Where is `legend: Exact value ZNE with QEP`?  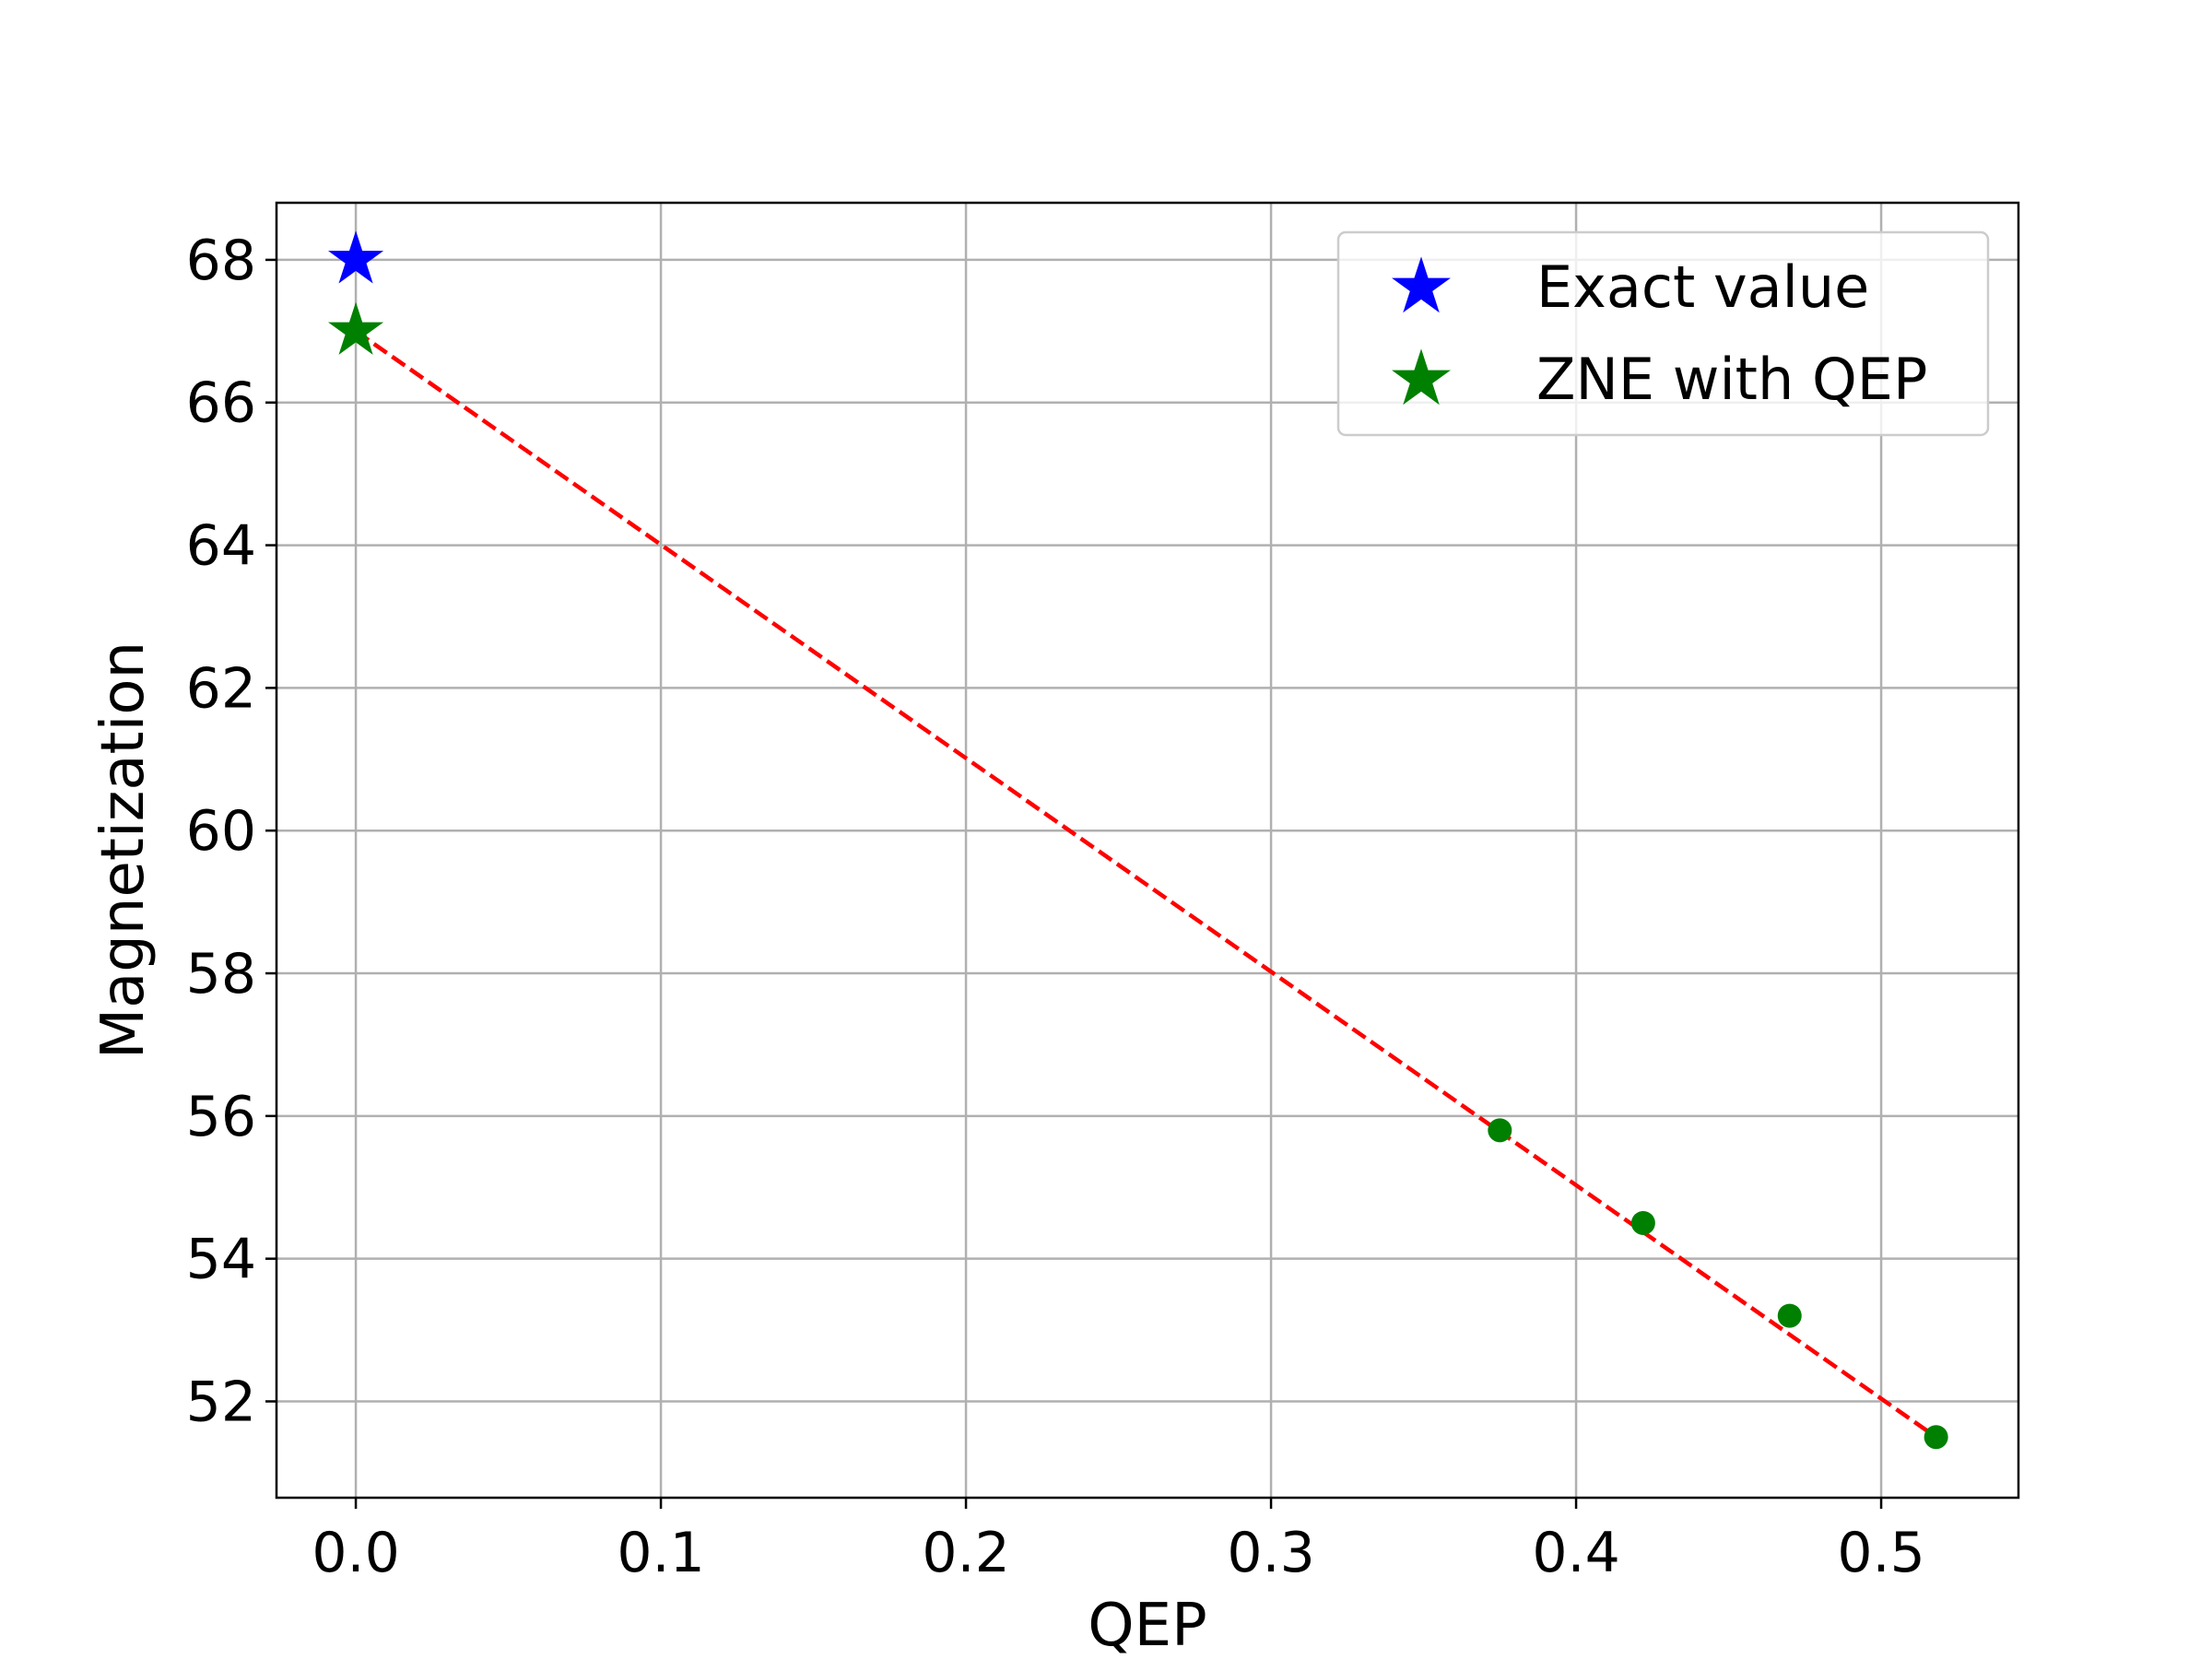
legend: Exact value ZNE with QEP is located at coordinates (1663, 333).